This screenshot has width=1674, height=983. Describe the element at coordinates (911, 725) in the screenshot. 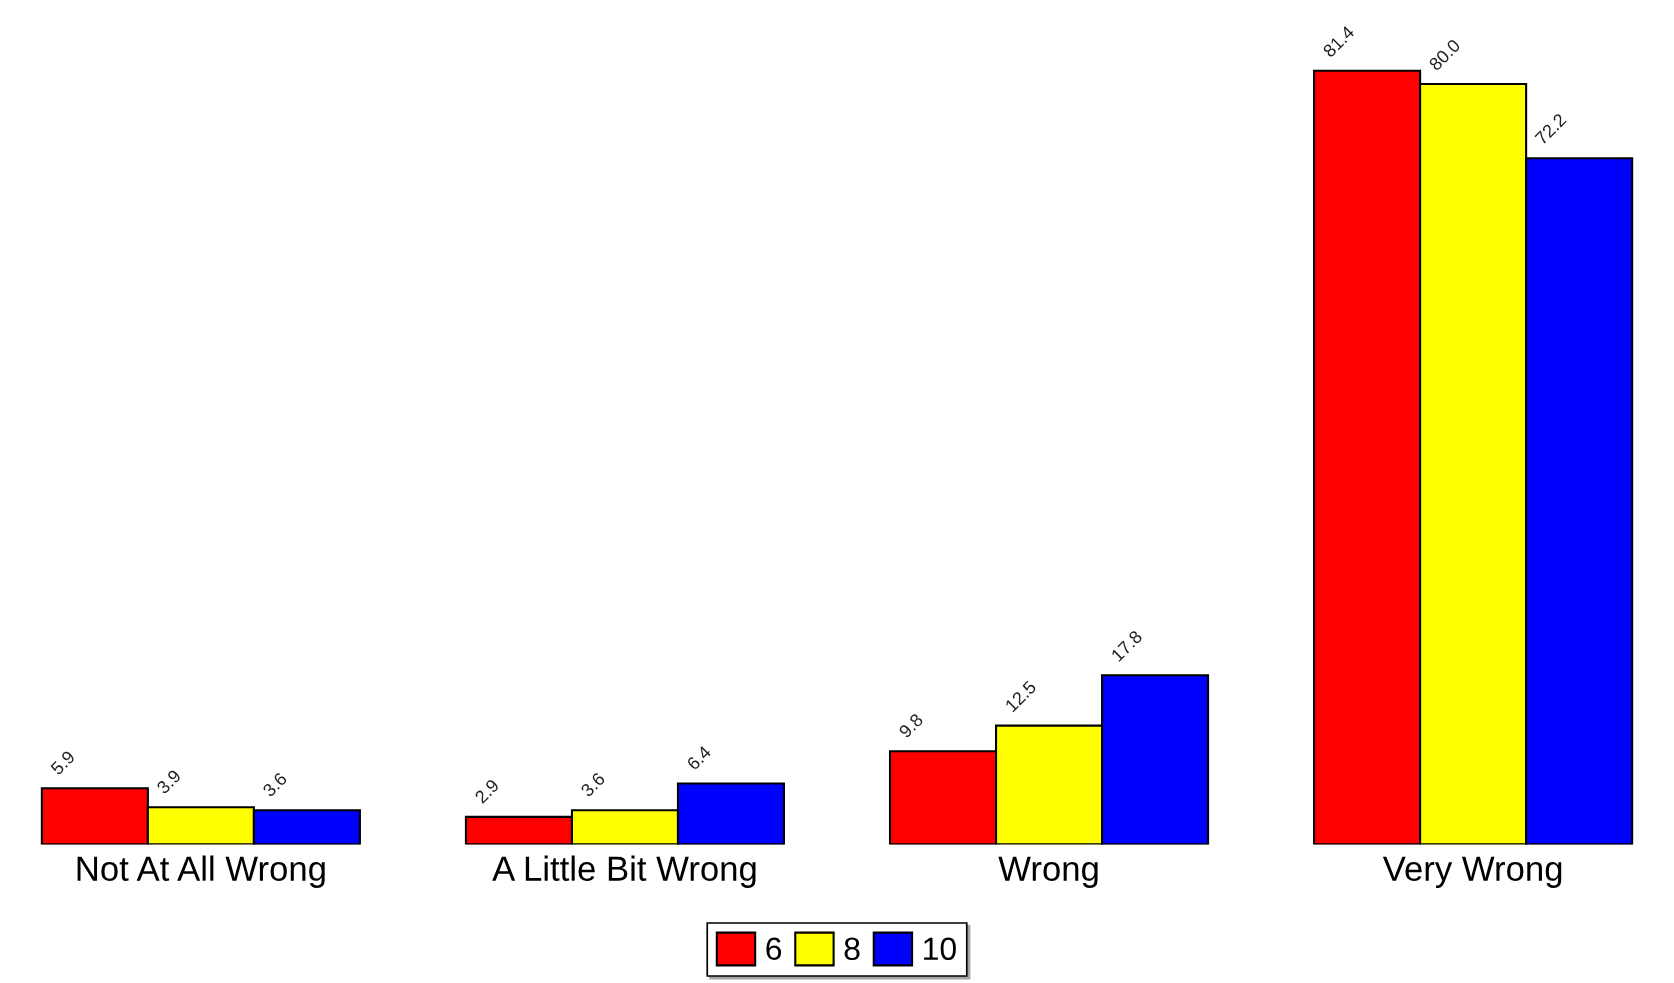

I see `data-label: 9.8` at that location.